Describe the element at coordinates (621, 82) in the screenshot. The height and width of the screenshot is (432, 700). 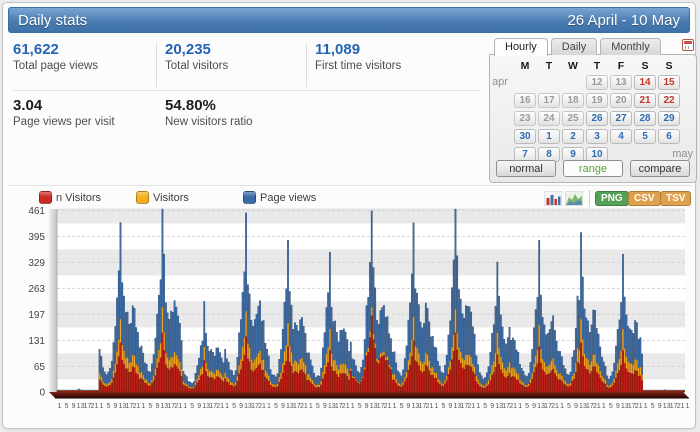
I see `day-cell-13: 13` at that location.